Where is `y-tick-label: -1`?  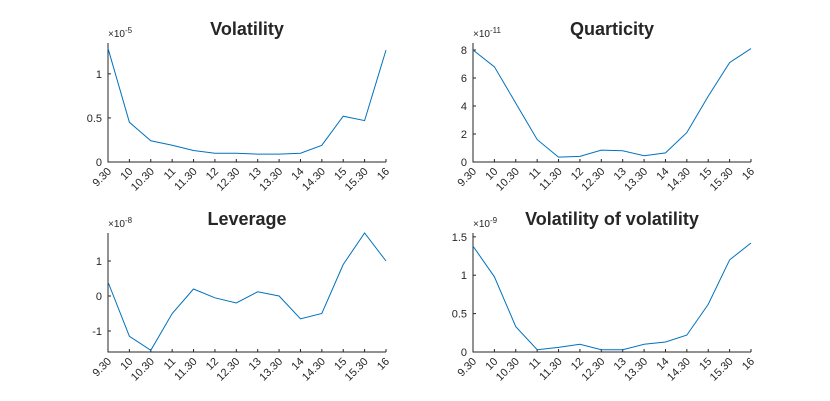 y-tick-label: -1 is located at coordinates (97, 332).